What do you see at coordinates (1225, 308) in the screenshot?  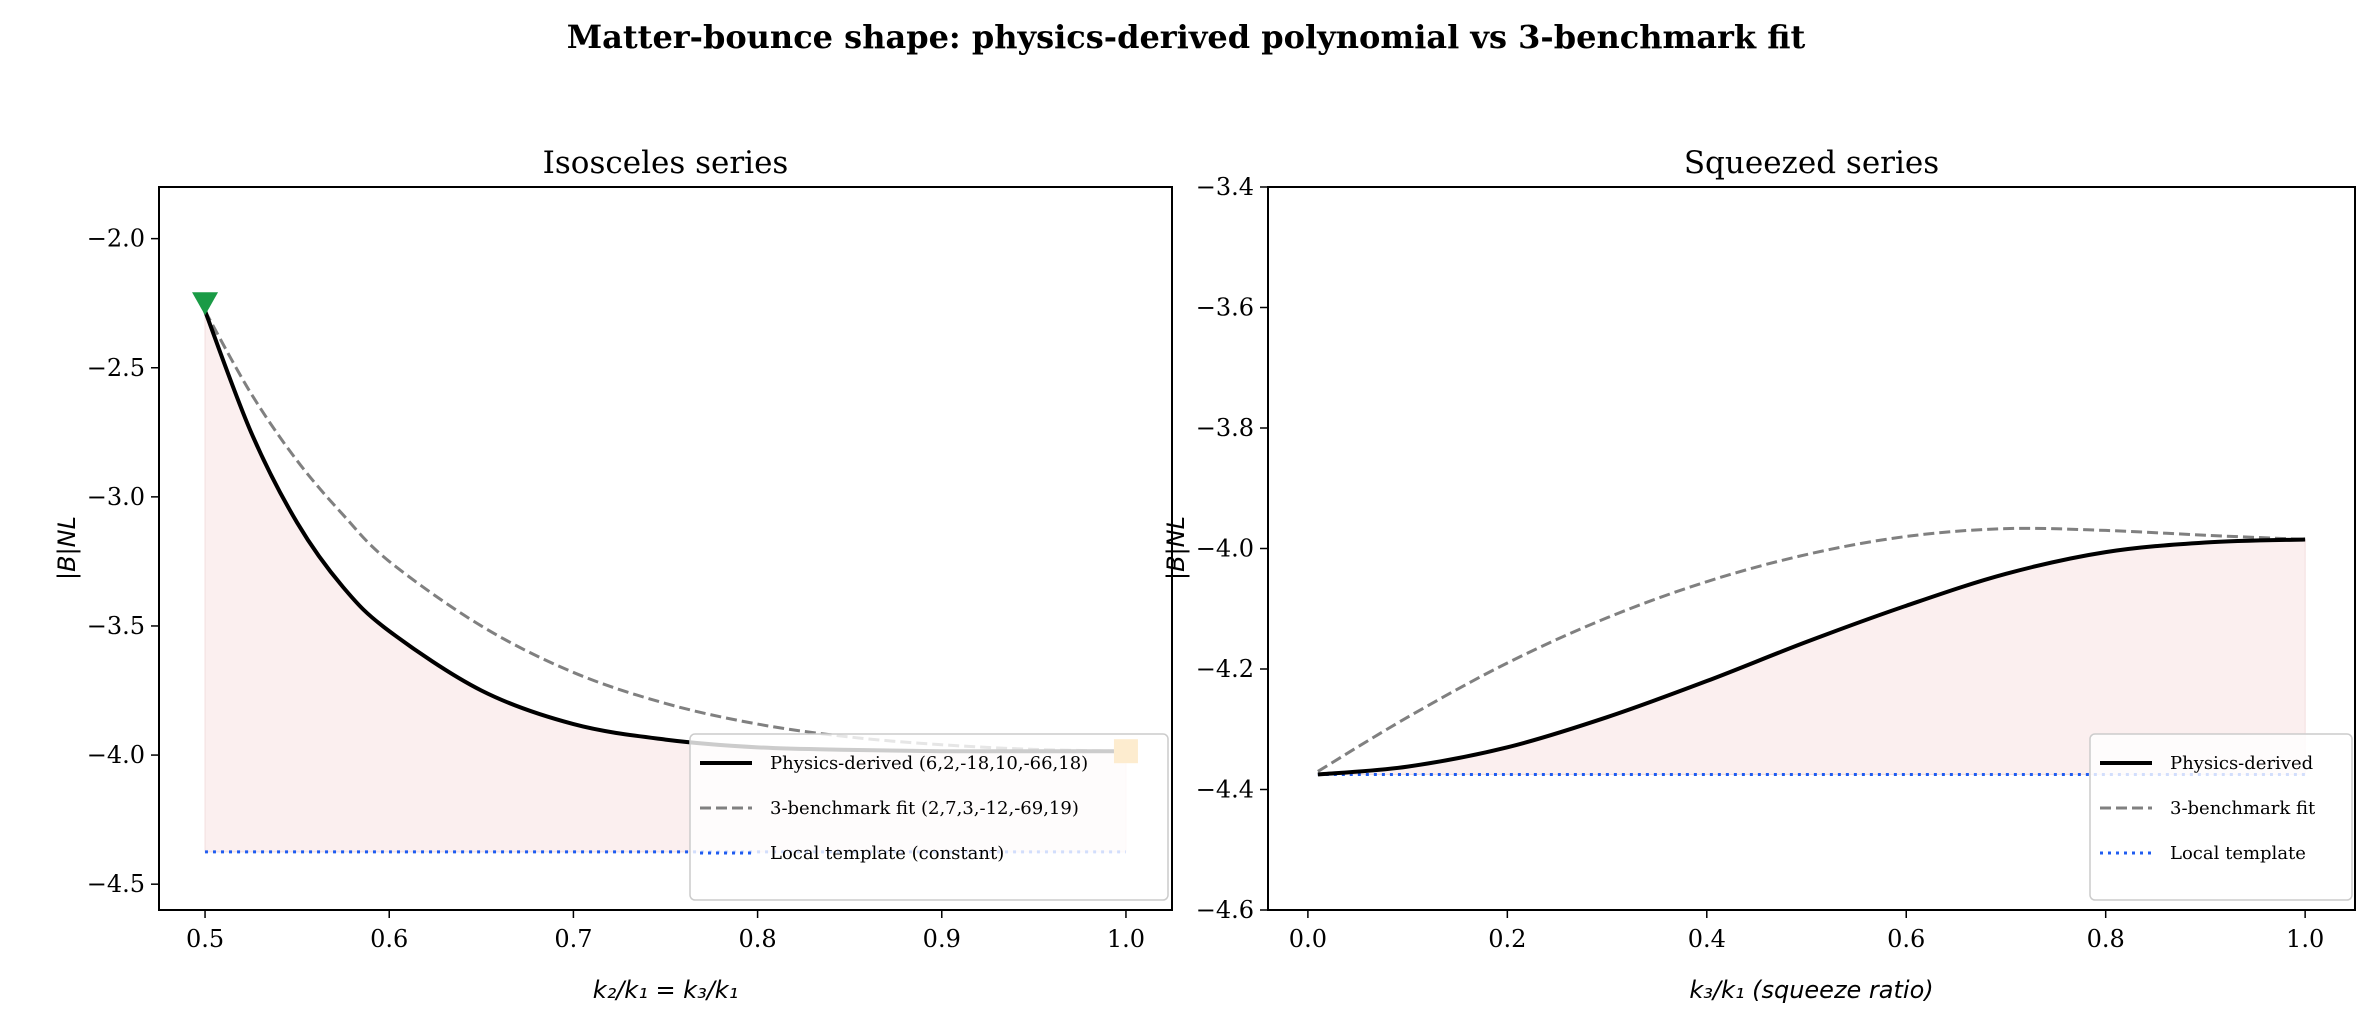 I see `y-tick-label: −3.6` at bounding box center [1225, 308].